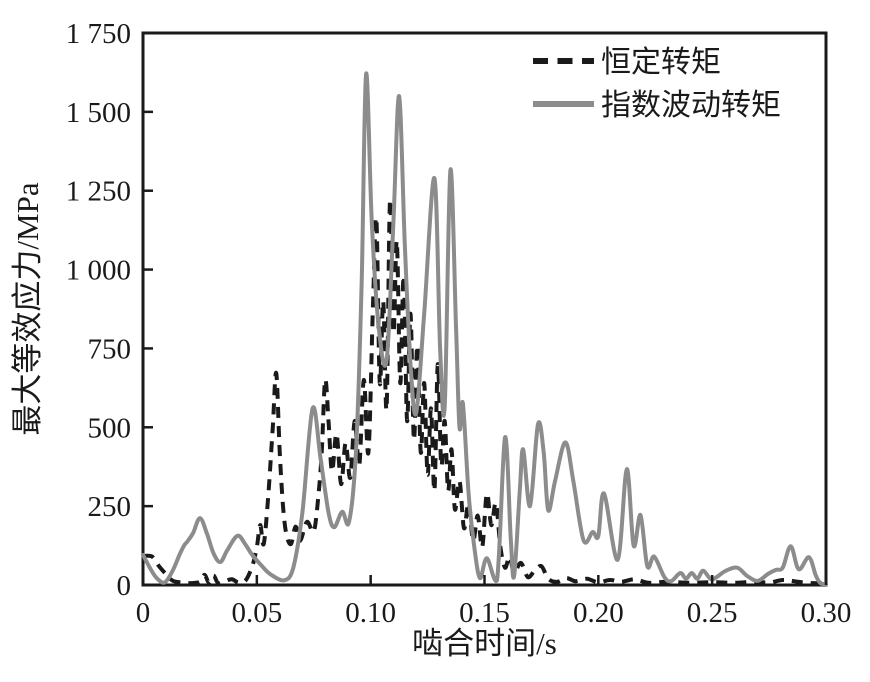  What do you see at coordinates (110, 507) in the screenshot?
I see `y-axis-tick-label: 250` at bounding box center [110, 507].